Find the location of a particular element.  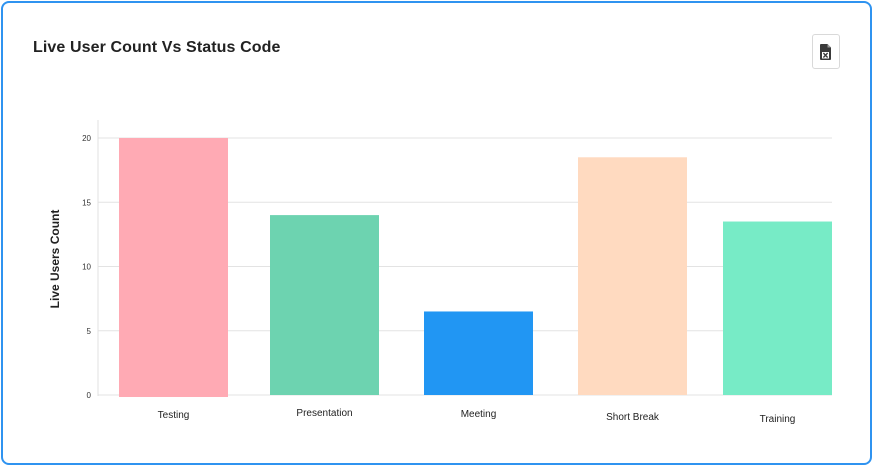

y-tick-label: 5 is located at coordinates (89, 331).